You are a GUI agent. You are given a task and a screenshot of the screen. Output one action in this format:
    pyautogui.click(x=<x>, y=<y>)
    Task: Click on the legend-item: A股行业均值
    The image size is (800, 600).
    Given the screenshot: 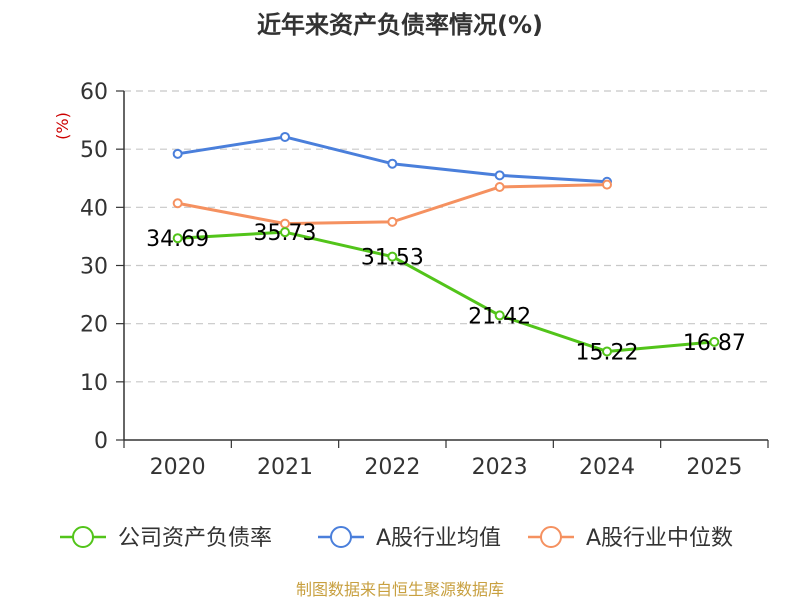 What is the action you would take?
    pyautogui.click(x=409, y=538)
    